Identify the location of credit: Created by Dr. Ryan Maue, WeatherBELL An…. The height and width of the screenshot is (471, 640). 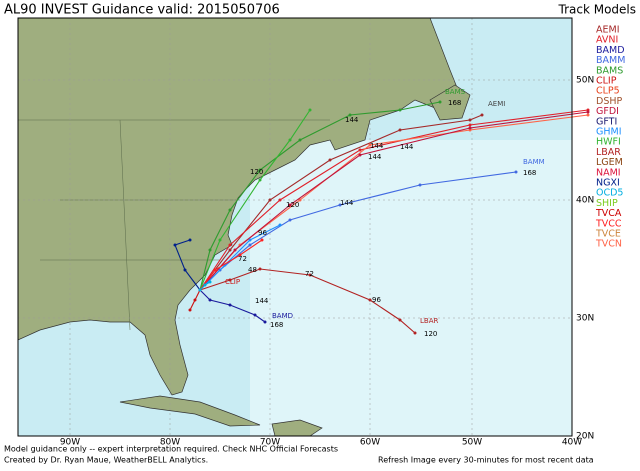
(106, 460).